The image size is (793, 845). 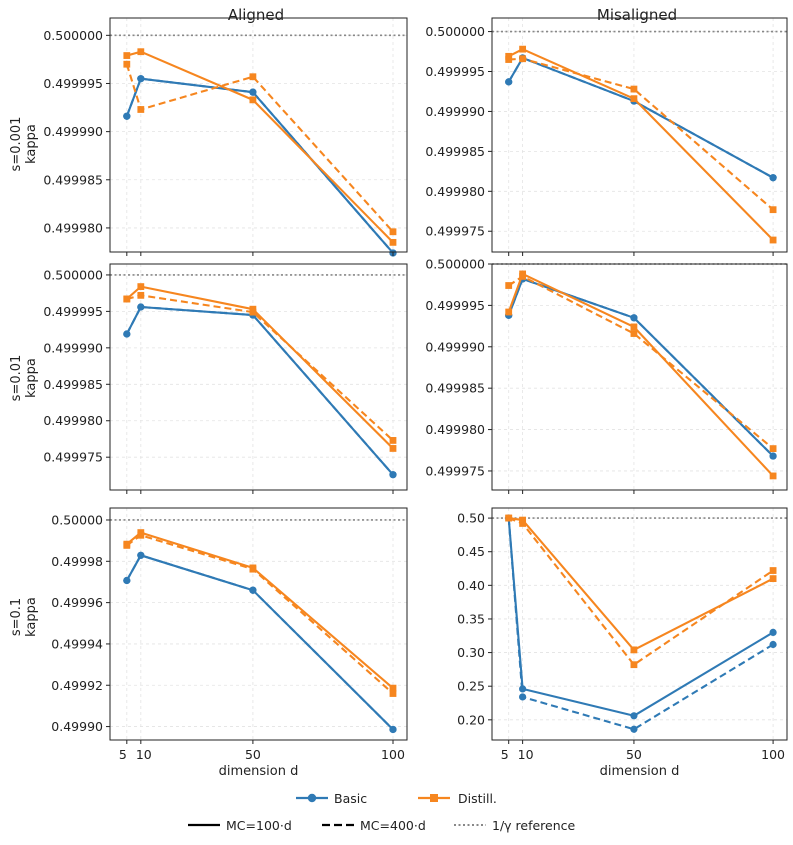 What do you see at coordinates (434, 798) in the screenshot?
I see `legend-distill-marker` at bounding box center [434, 798].